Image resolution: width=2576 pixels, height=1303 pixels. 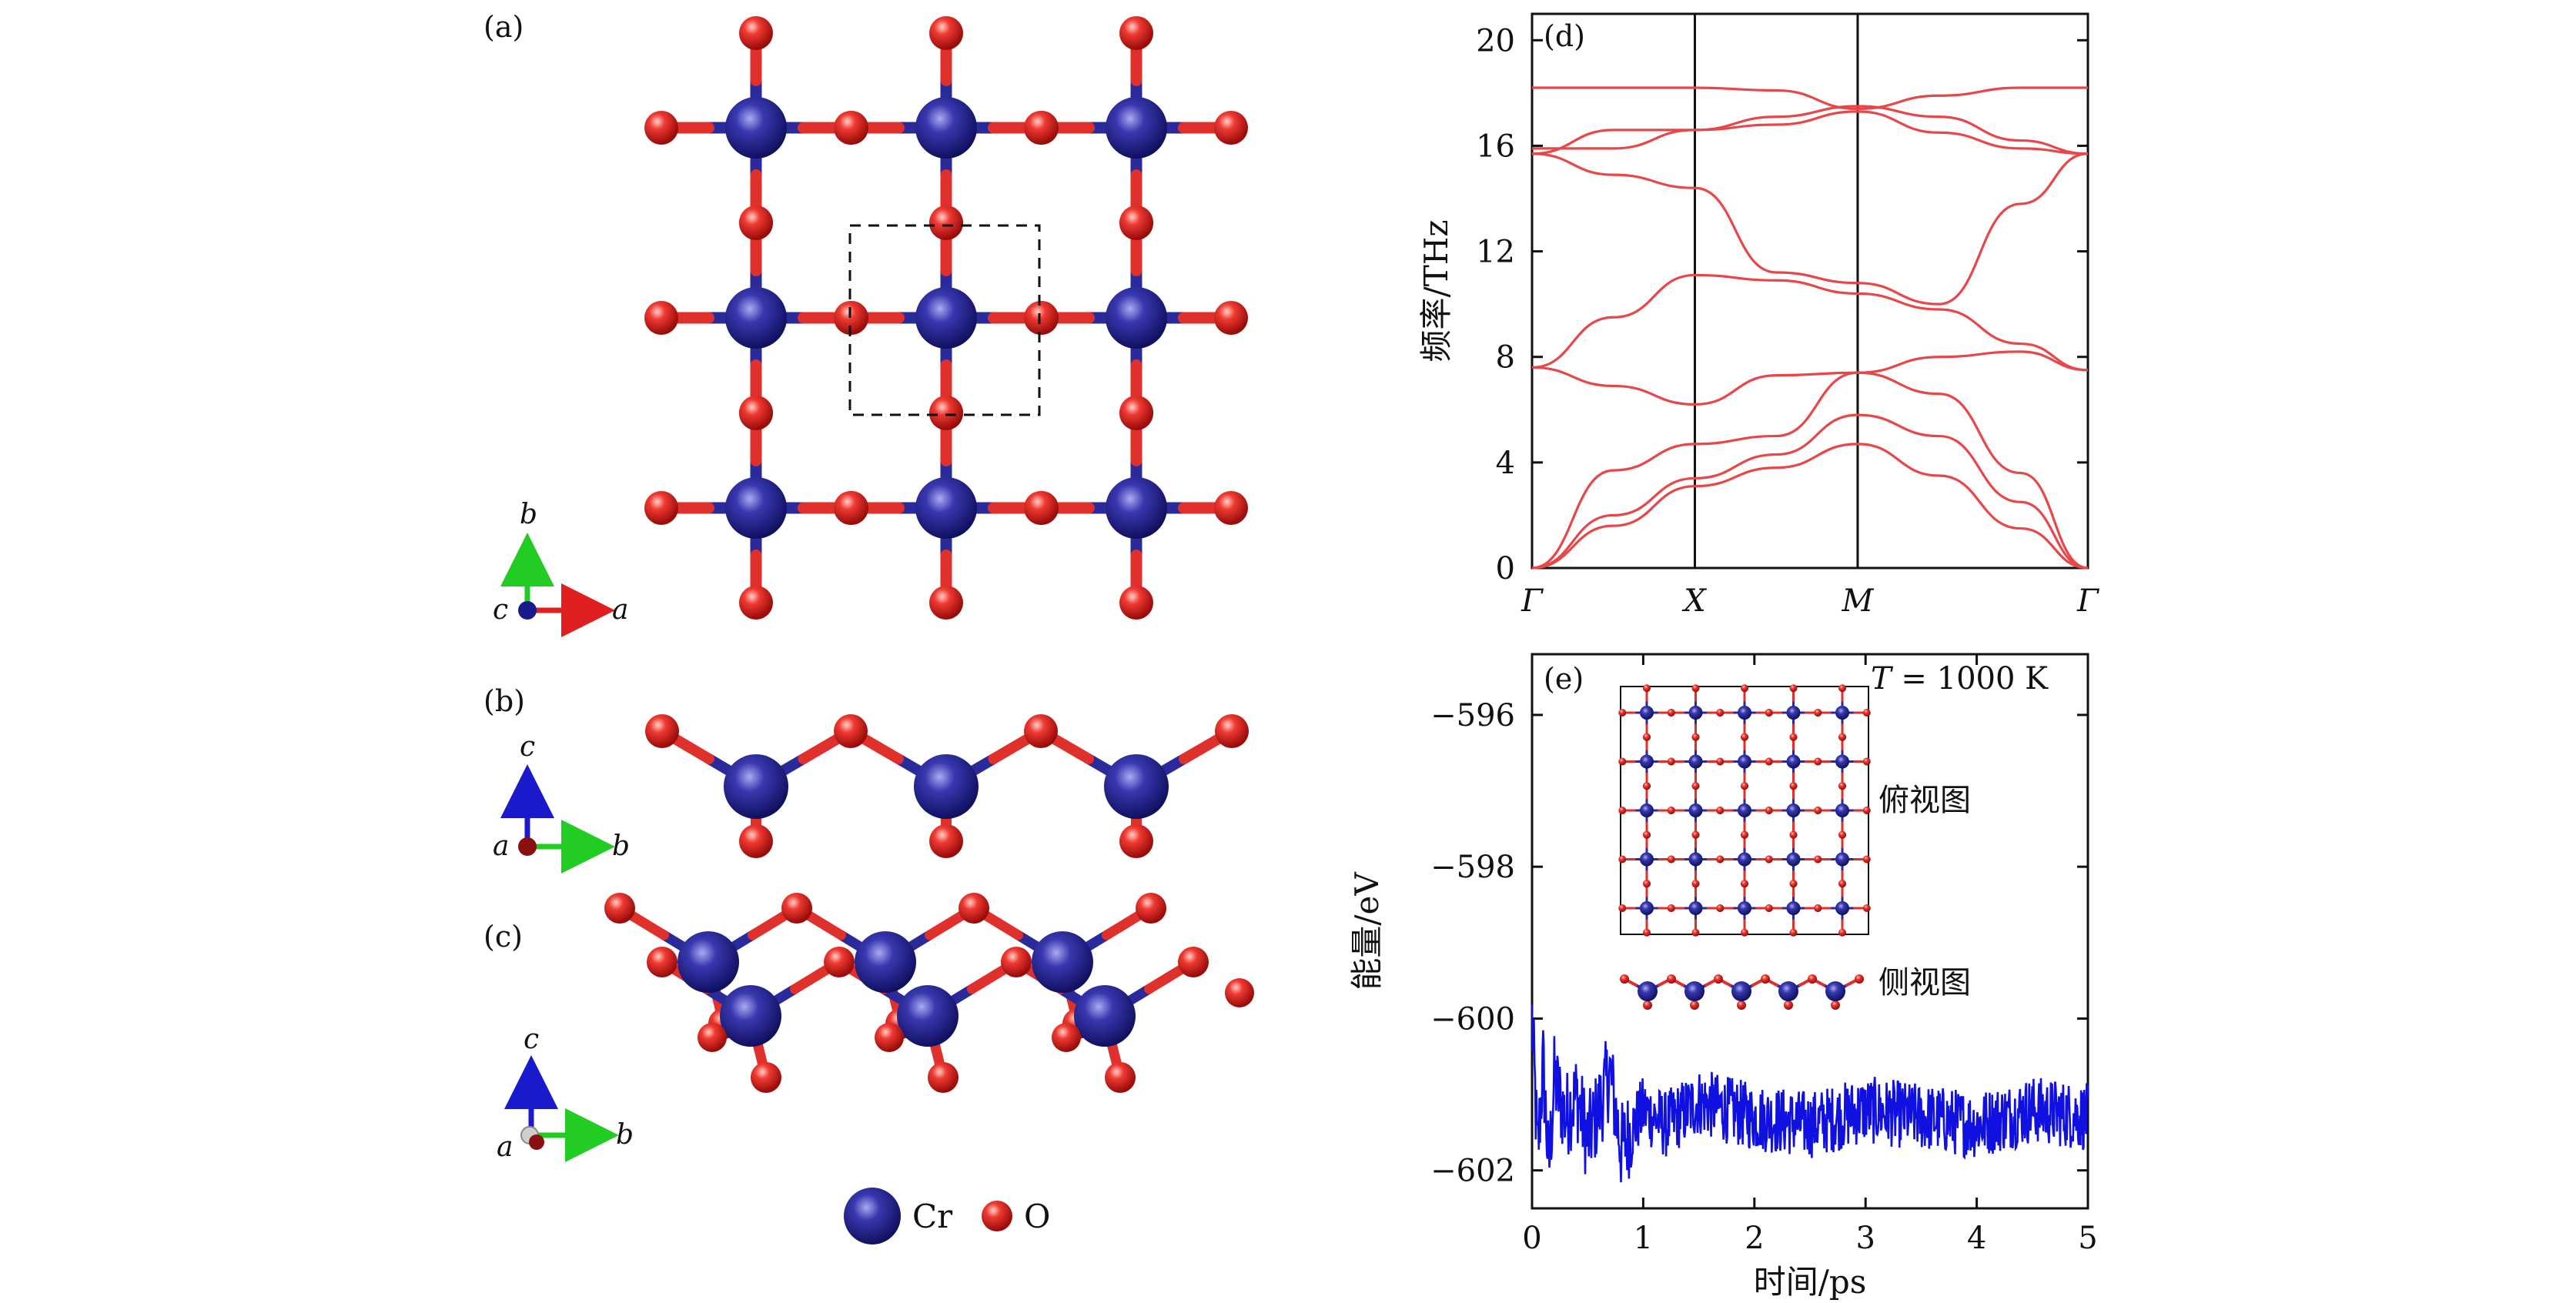 What do you see at coordinates (625, 1135) in the screenshot?
I see `panel-c-axis-h: b` at bounding box center [625, 1135].